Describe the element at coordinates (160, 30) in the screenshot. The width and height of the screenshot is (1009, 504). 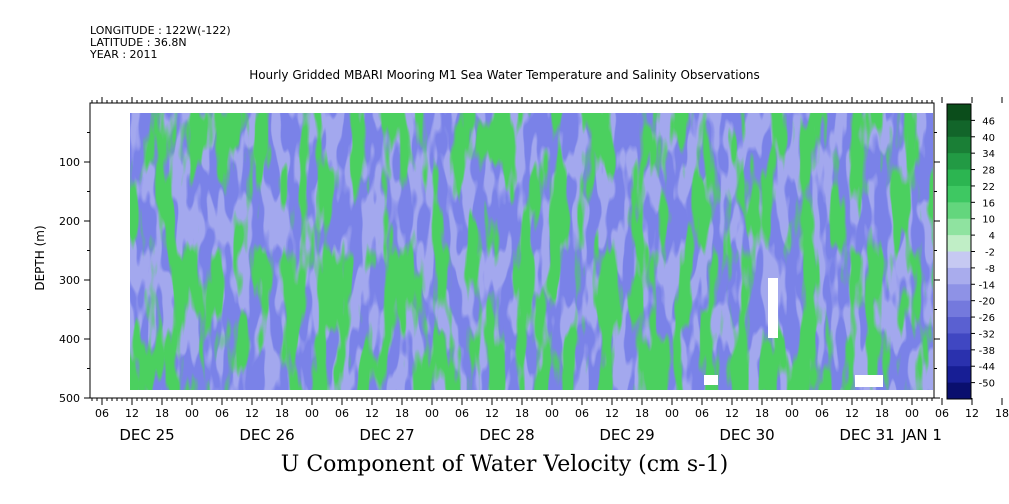
I see `longitude-label: LONGITUDE : 122W(-122)` at that location.